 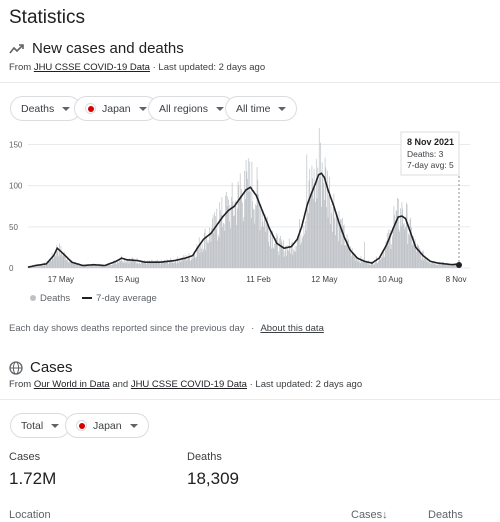 I want to click on owid-source-link: Our World in Data, so click(x=71, y=384).